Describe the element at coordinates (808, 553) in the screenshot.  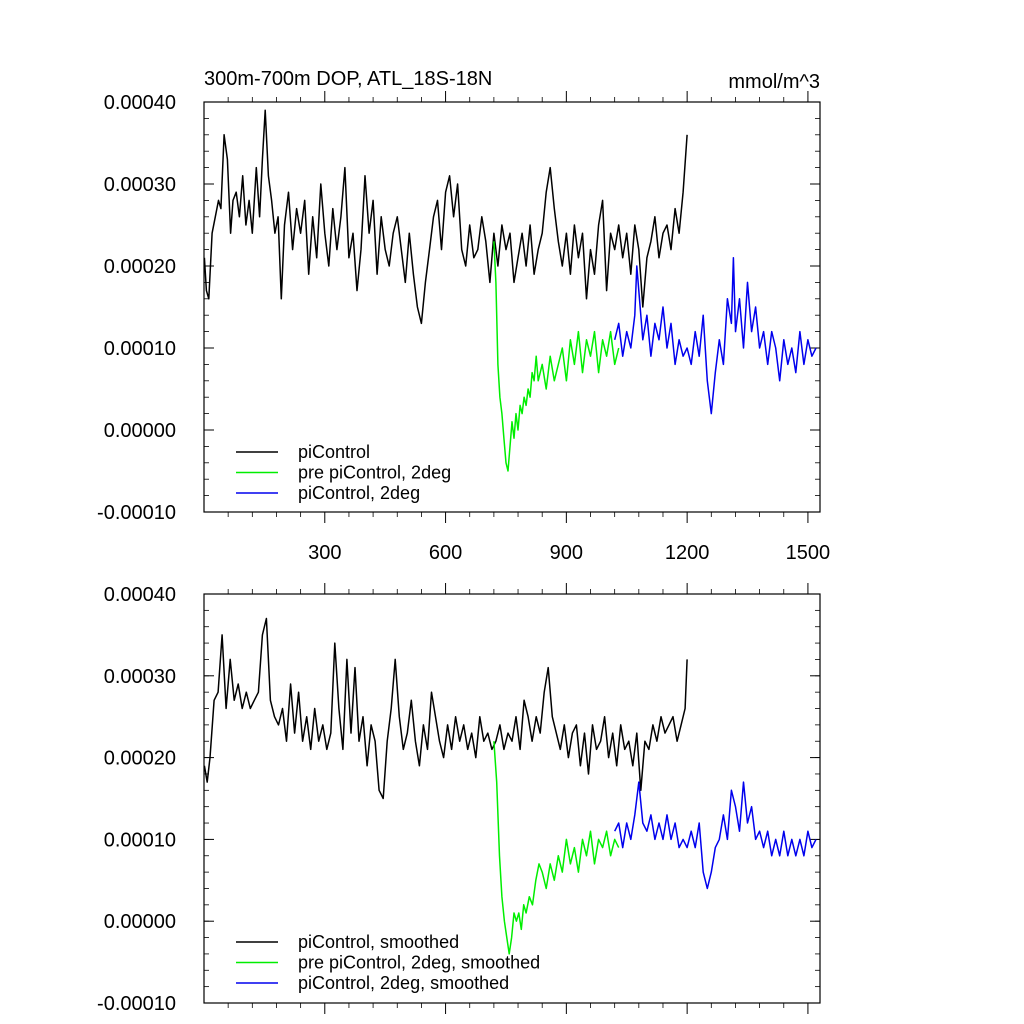
I see `x-tick-label: 1500` at that location.